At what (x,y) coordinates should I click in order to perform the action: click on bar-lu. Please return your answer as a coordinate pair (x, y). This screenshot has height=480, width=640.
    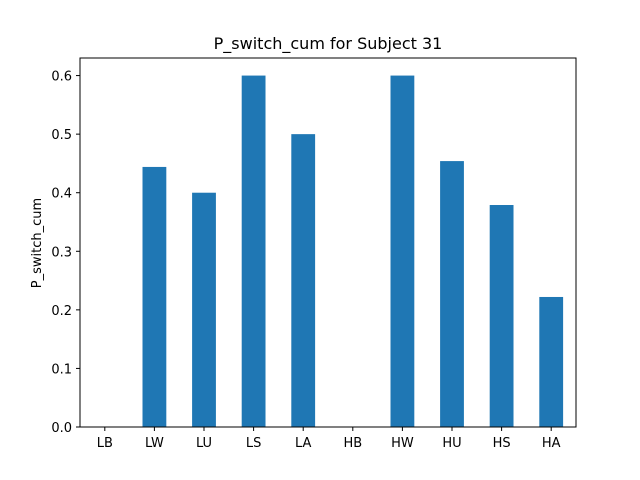
    Looking at the image, I should click on (204, 309).